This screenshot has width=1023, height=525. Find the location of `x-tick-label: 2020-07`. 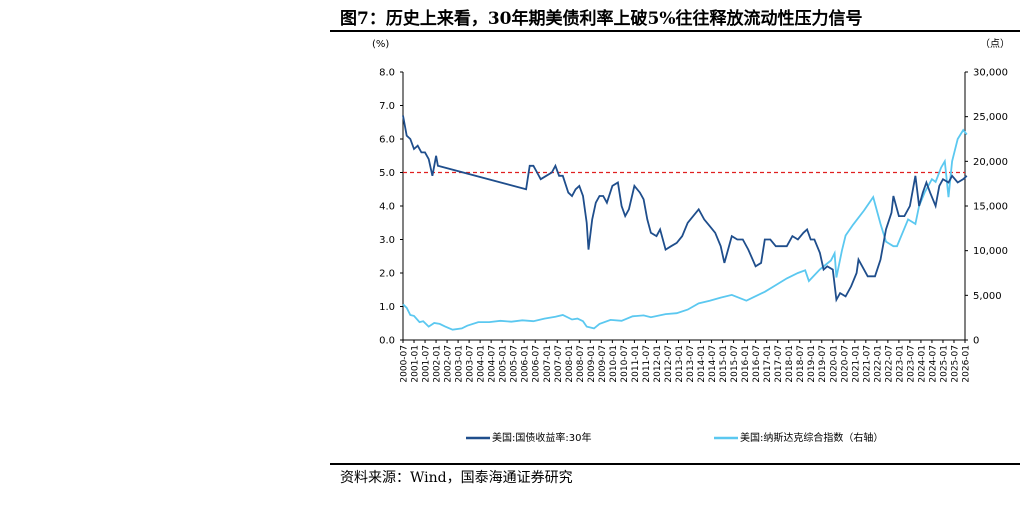

x-tick-label: 2020-07 is located at coordinates (845, 364).